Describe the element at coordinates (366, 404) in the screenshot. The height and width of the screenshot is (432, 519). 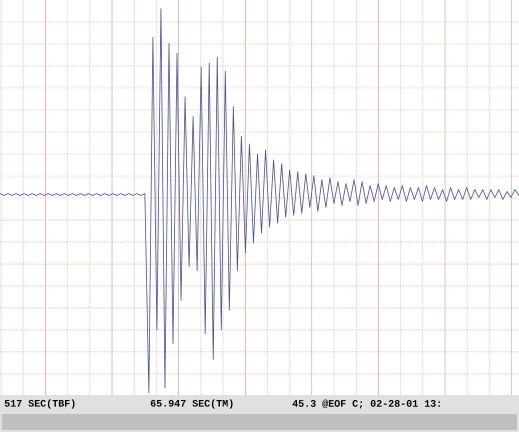
I see `text: 45.3 @EOF C; 02-28-01 13:` at that location.